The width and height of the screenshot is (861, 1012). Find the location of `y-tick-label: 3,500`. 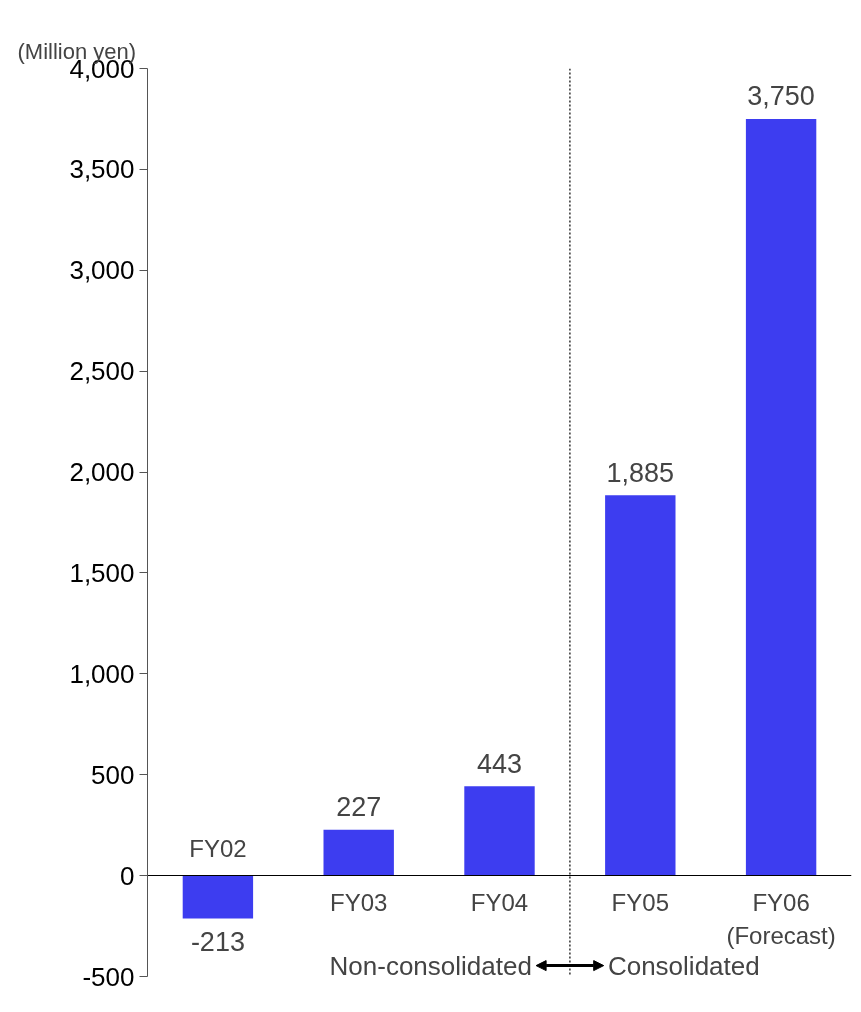

y-tick-label: 3,500 is located at coordinates (102, 169).